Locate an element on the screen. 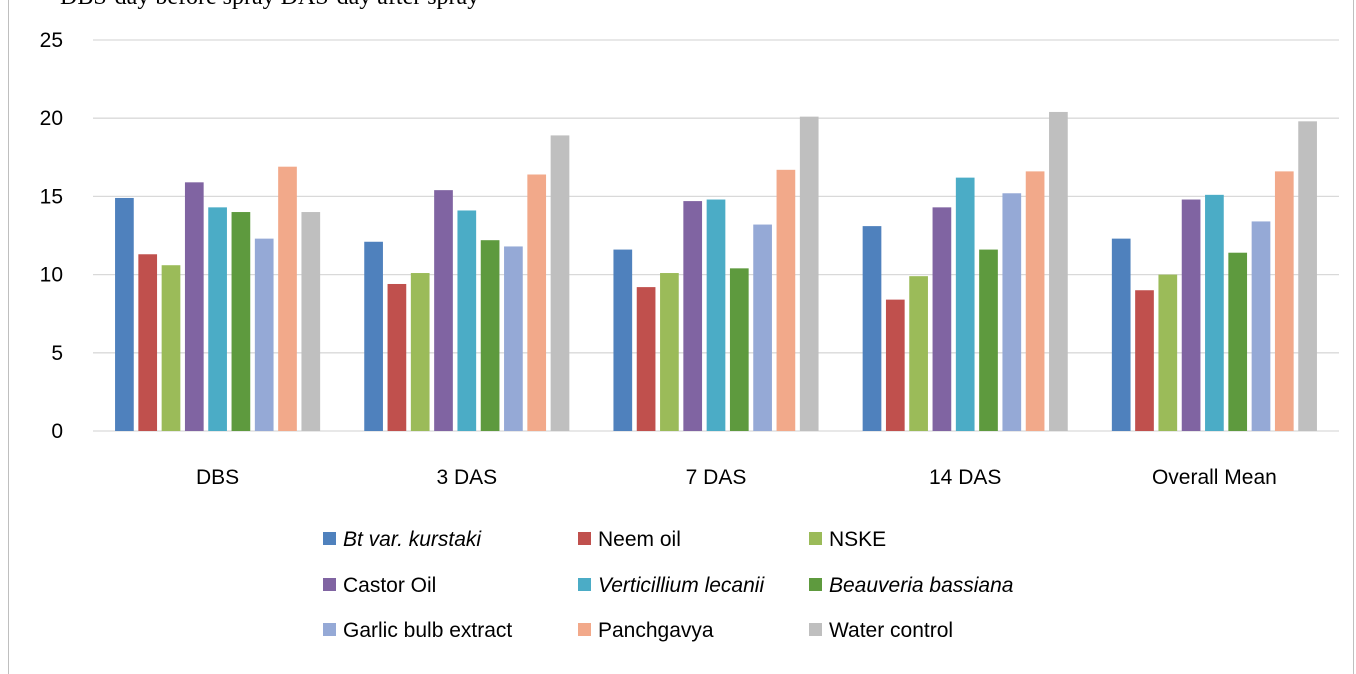  y-tick-label: 15 is located at coordinates (51, 196).